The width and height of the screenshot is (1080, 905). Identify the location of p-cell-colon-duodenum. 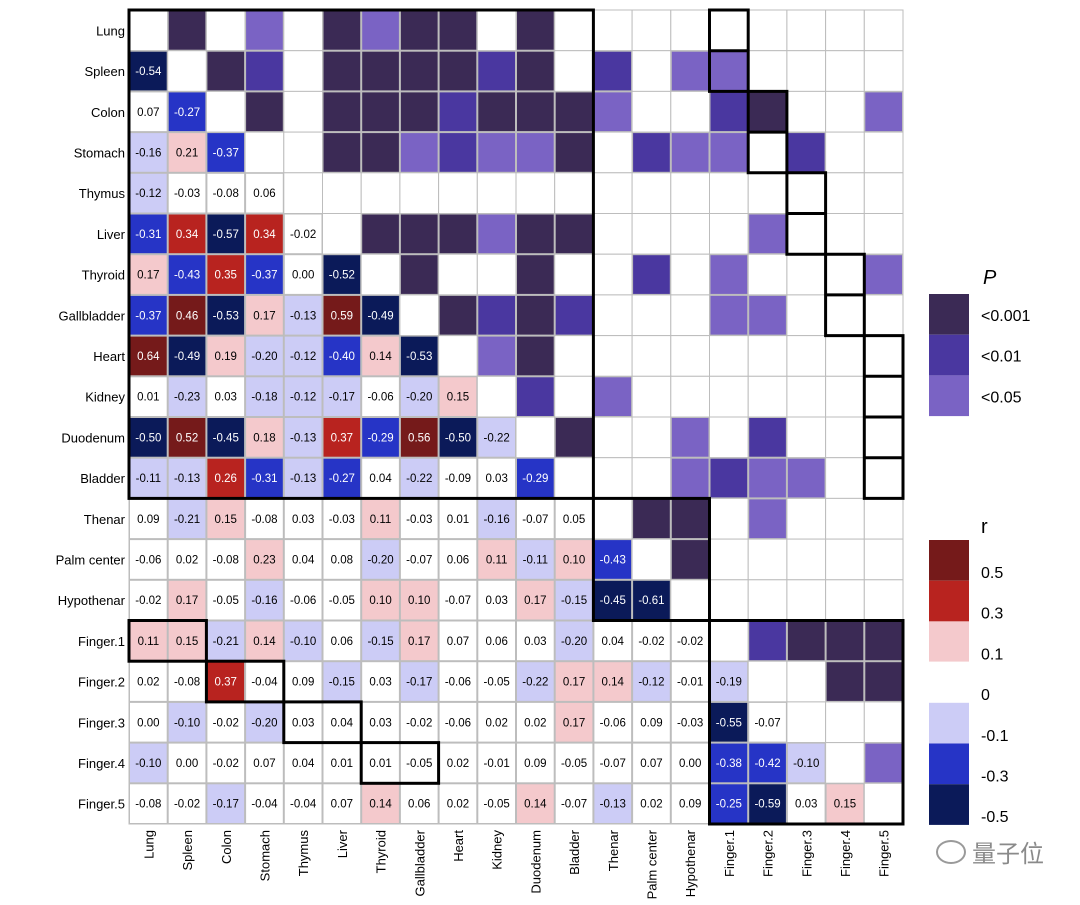
(535, 112).